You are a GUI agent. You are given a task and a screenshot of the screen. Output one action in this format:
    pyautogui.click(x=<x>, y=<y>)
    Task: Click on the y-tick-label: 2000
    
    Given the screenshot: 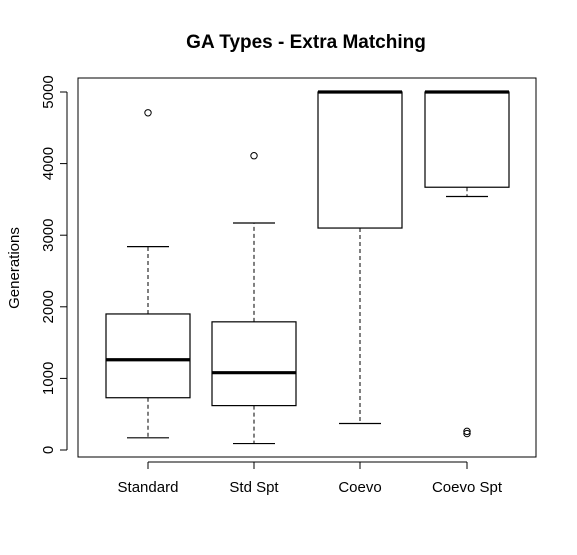 What is the action you would take?
    pyautogui.click(x=48, y=306)
    